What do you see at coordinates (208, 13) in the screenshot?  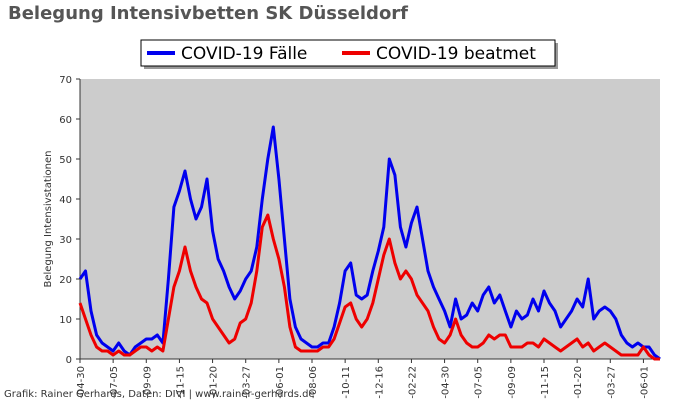 I see `chart-title: Belegung Intensivbetten SK Düsseldorf` at bounding box center [208, 13].